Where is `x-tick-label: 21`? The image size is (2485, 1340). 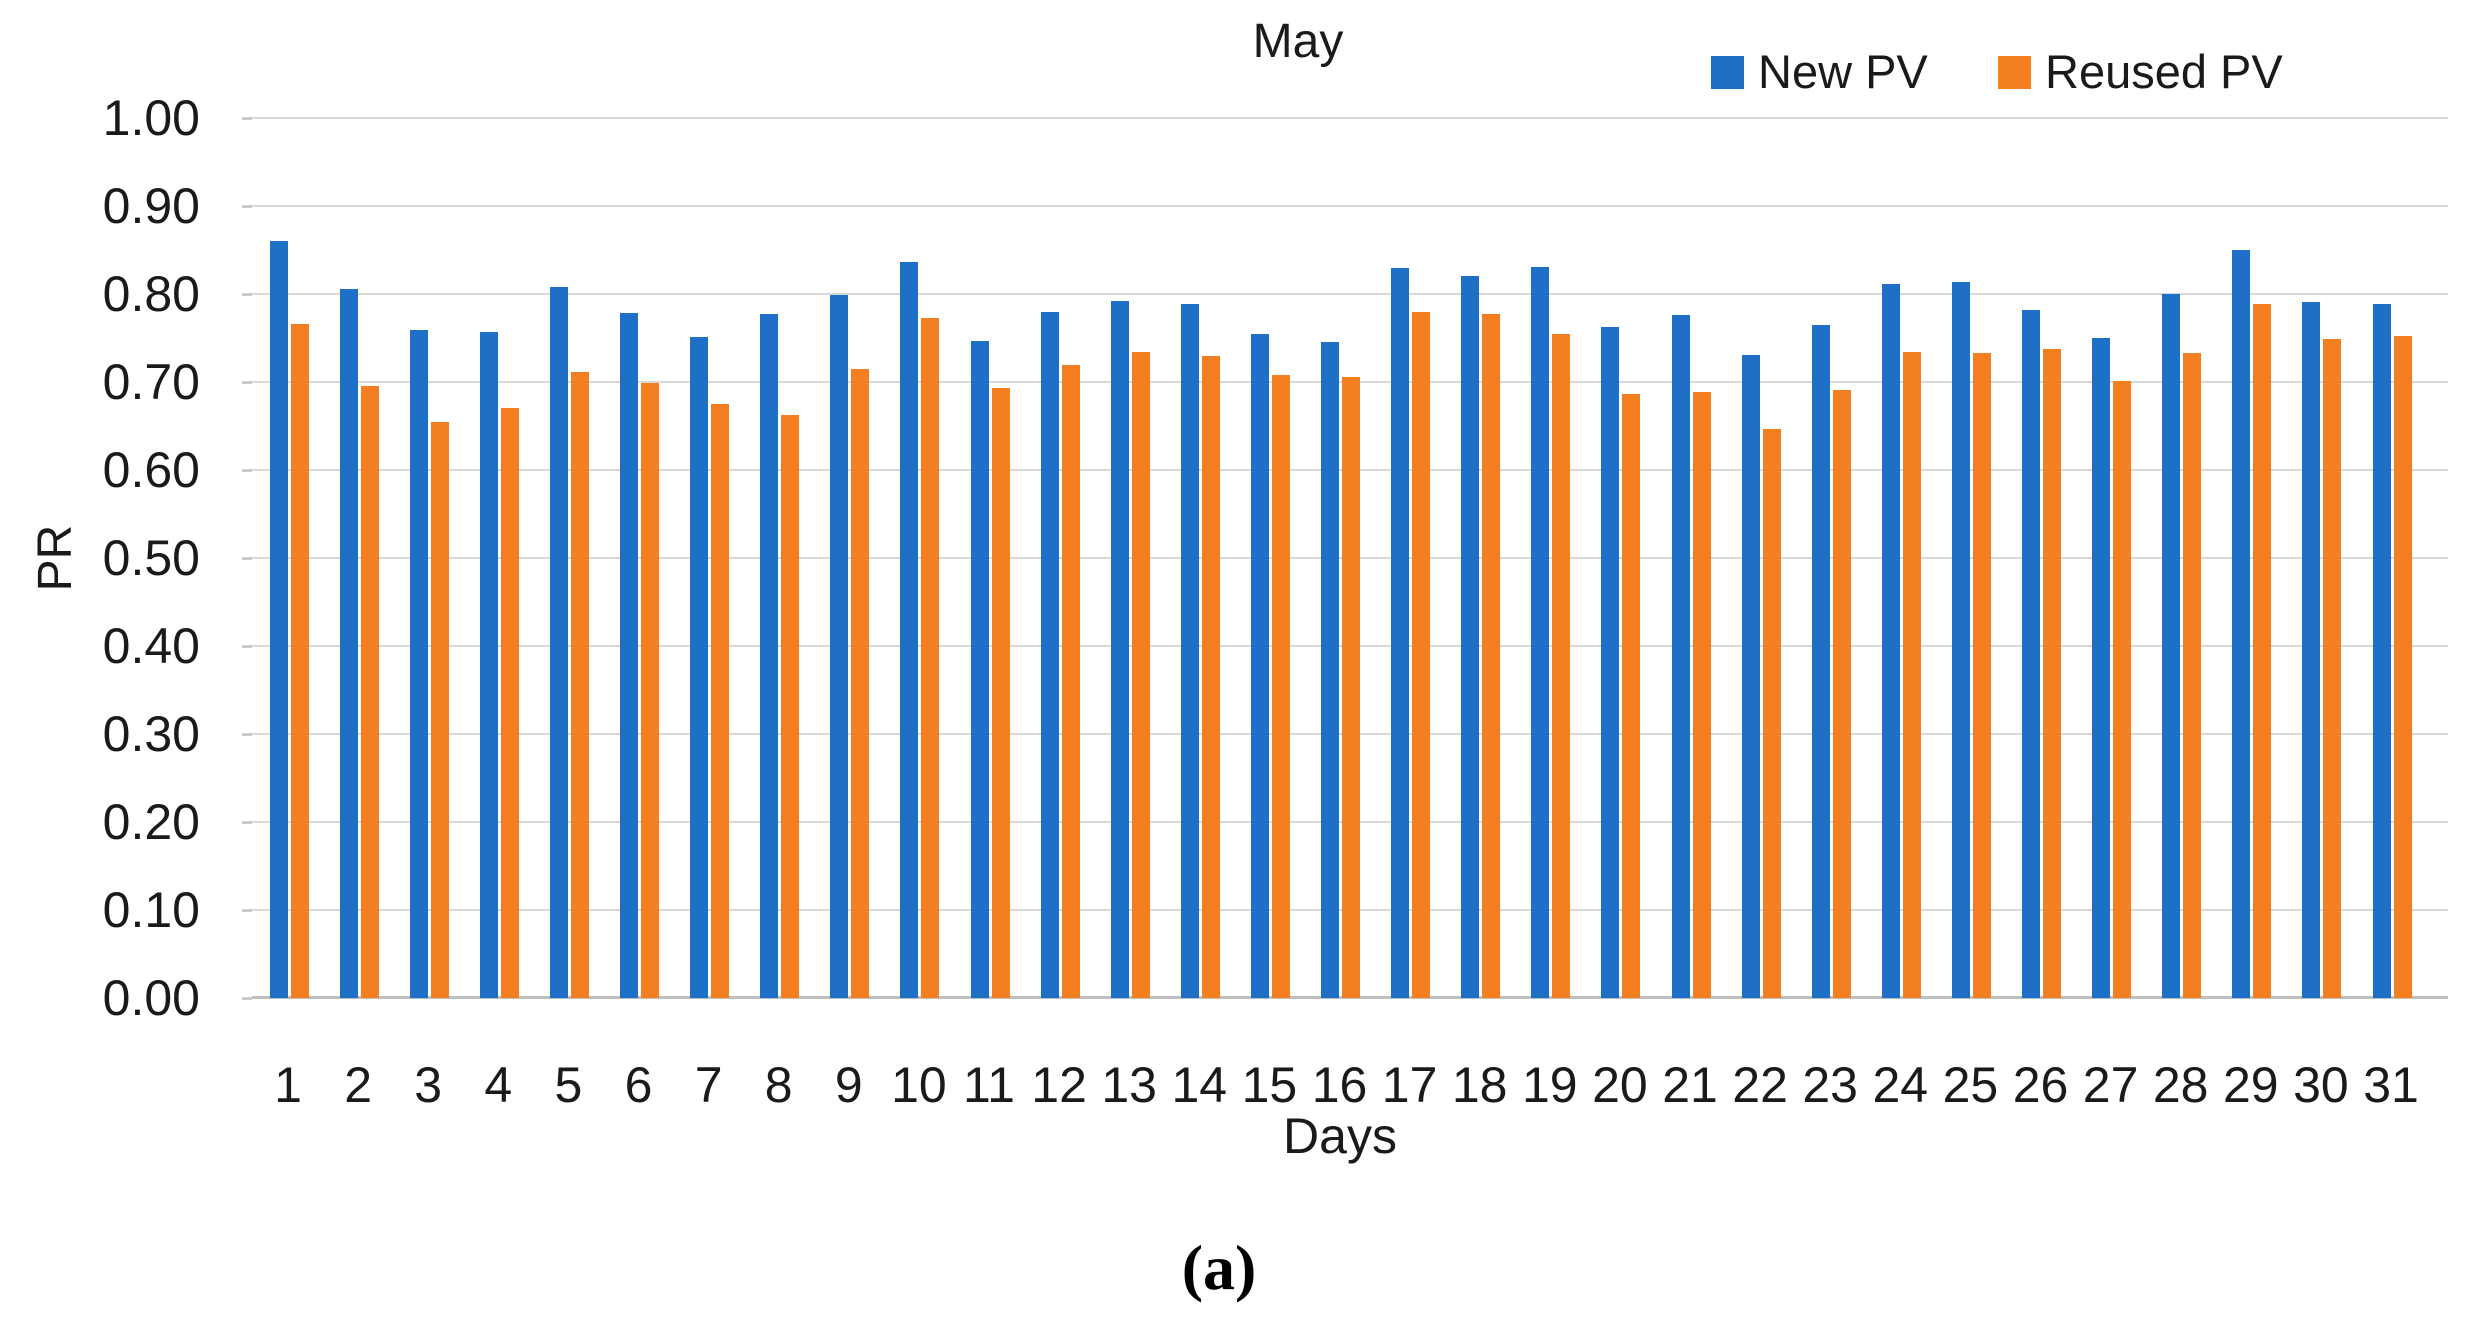
x-tick-label: 21 is located at coordinates (1690, 1085).